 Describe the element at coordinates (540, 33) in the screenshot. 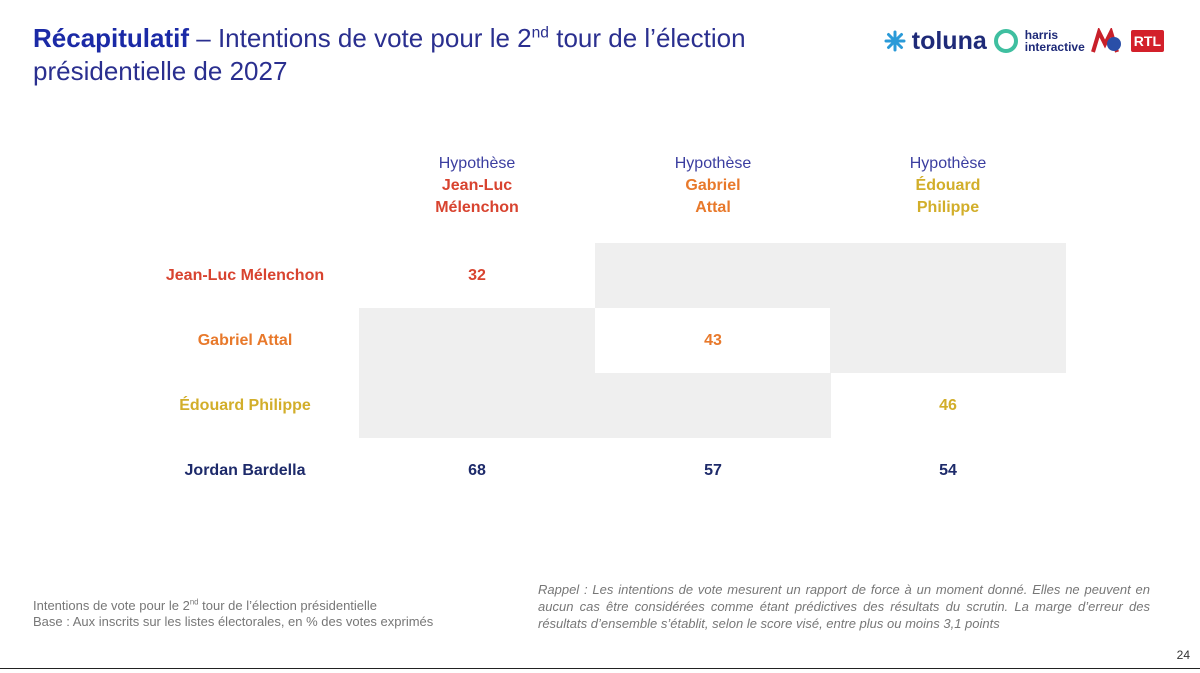

I see `title-sup: nd` at that location.